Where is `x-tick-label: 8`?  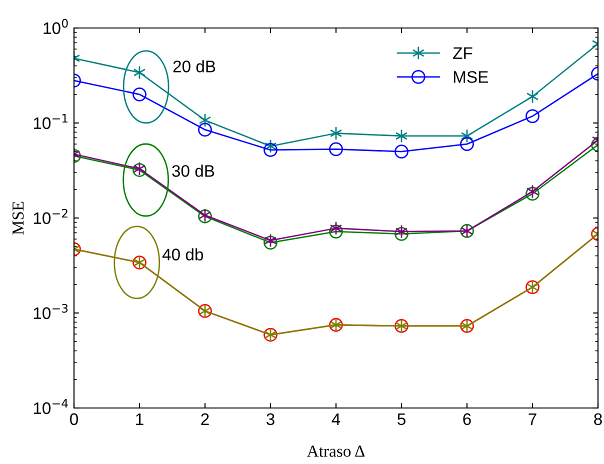 x-tick-label: 8 is located at coordinates (598, 419).